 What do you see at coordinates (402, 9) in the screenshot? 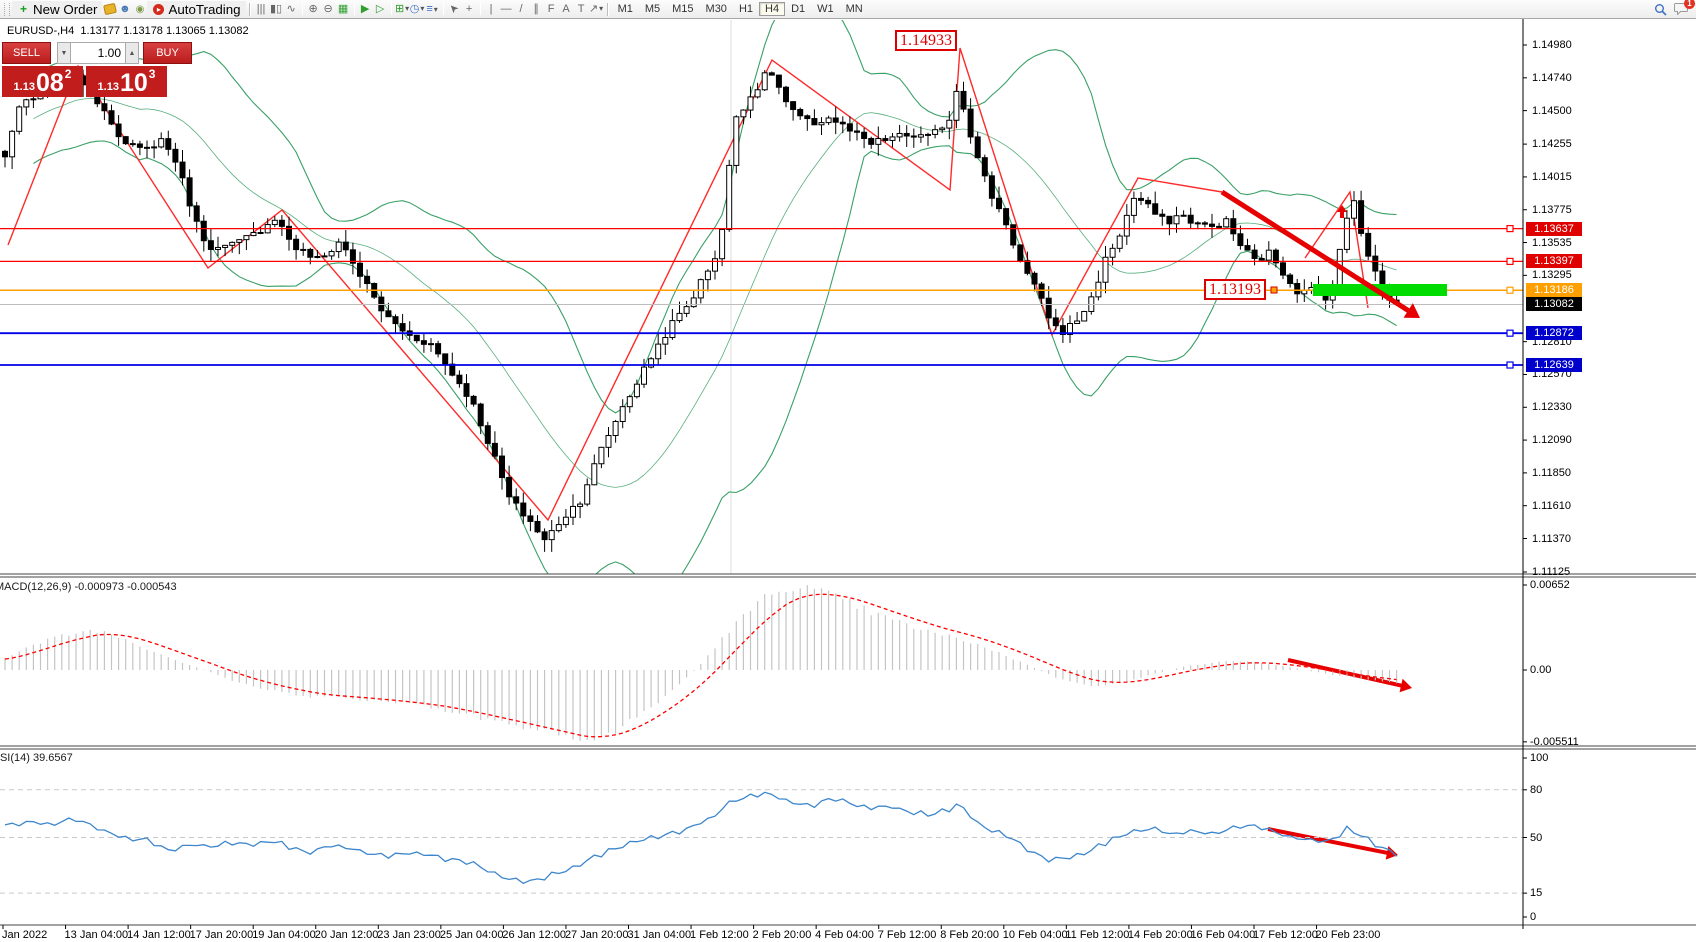
I see `new-chart-icon: ⊞ ▾` at bounding box center [402, 9].